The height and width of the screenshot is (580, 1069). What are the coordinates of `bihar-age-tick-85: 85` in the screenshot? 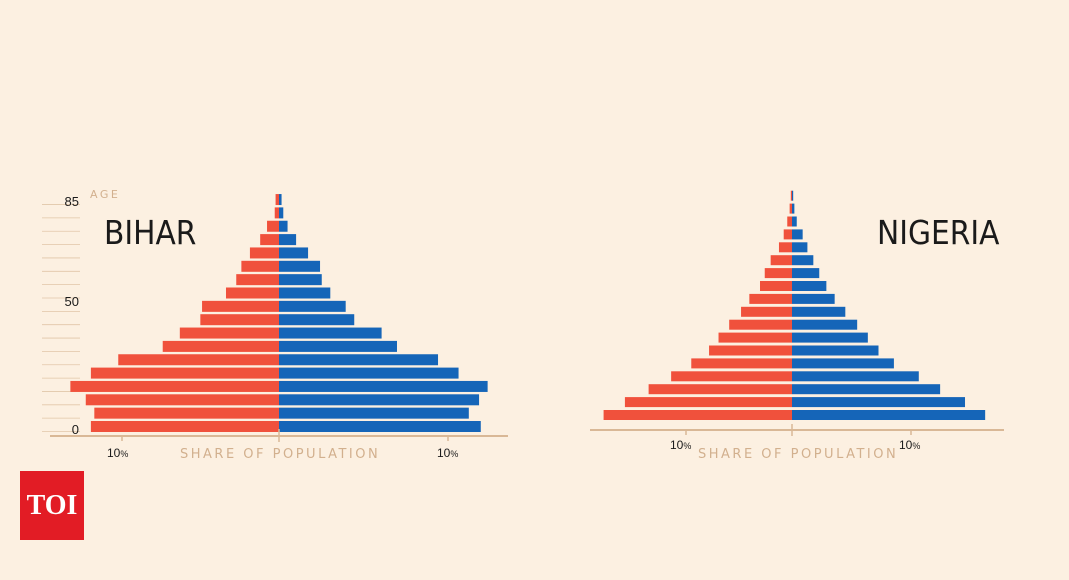 It's located at (72, 201).